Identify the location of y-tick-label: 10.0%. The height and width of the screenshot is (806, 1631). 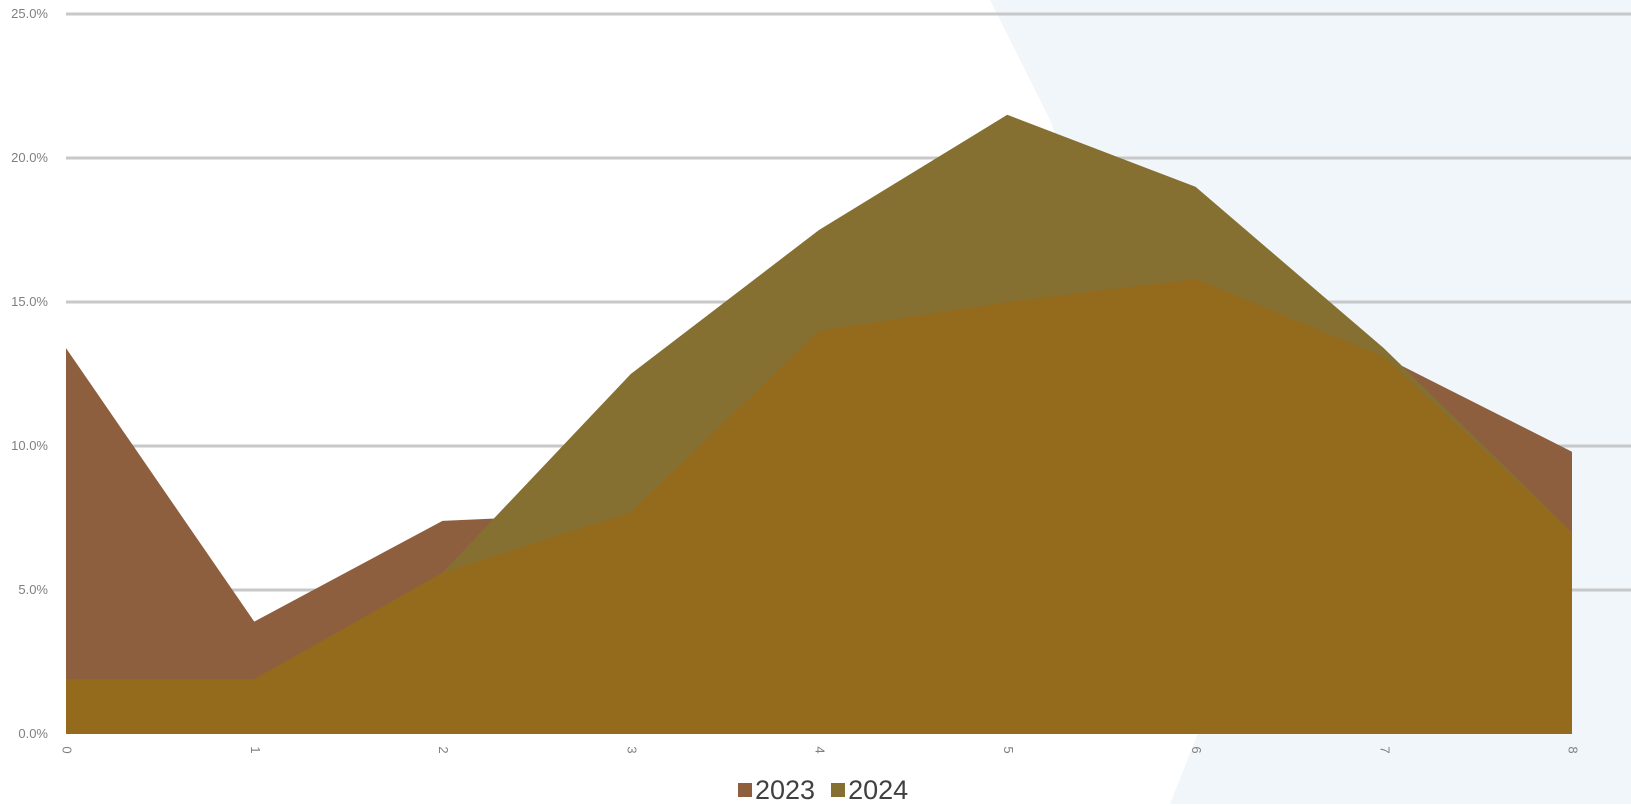
(29, 445).